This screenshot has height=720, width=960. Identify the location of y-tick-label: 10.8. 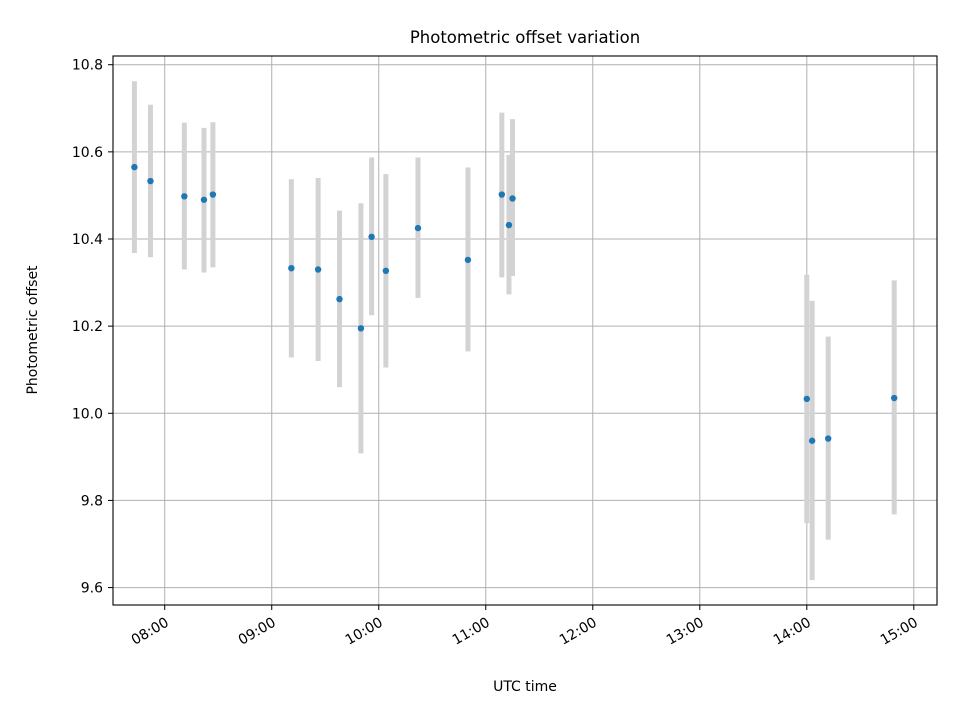
(87, 66).